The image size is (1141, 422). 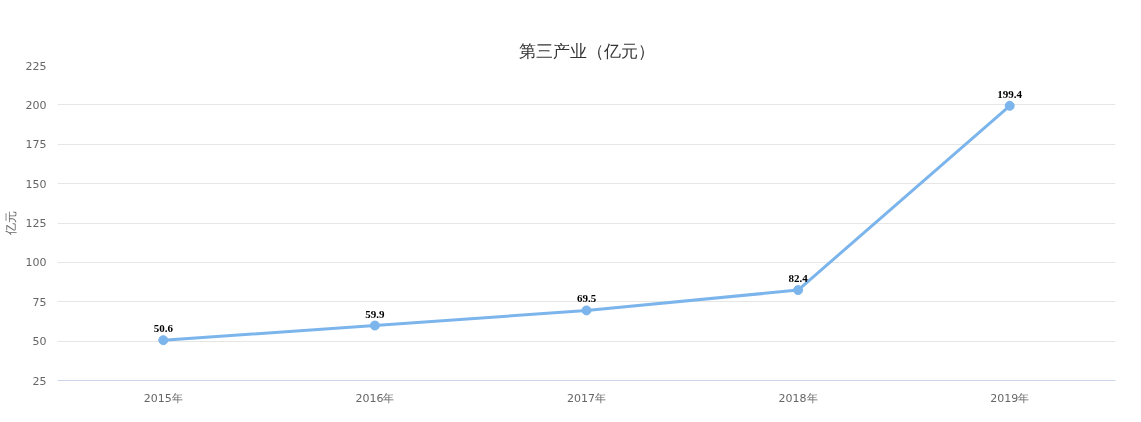 What do you see at coordinates (1010, 93) in the screenshot?
I see `data-label: 199.4` at bounding box center [1010, 93].